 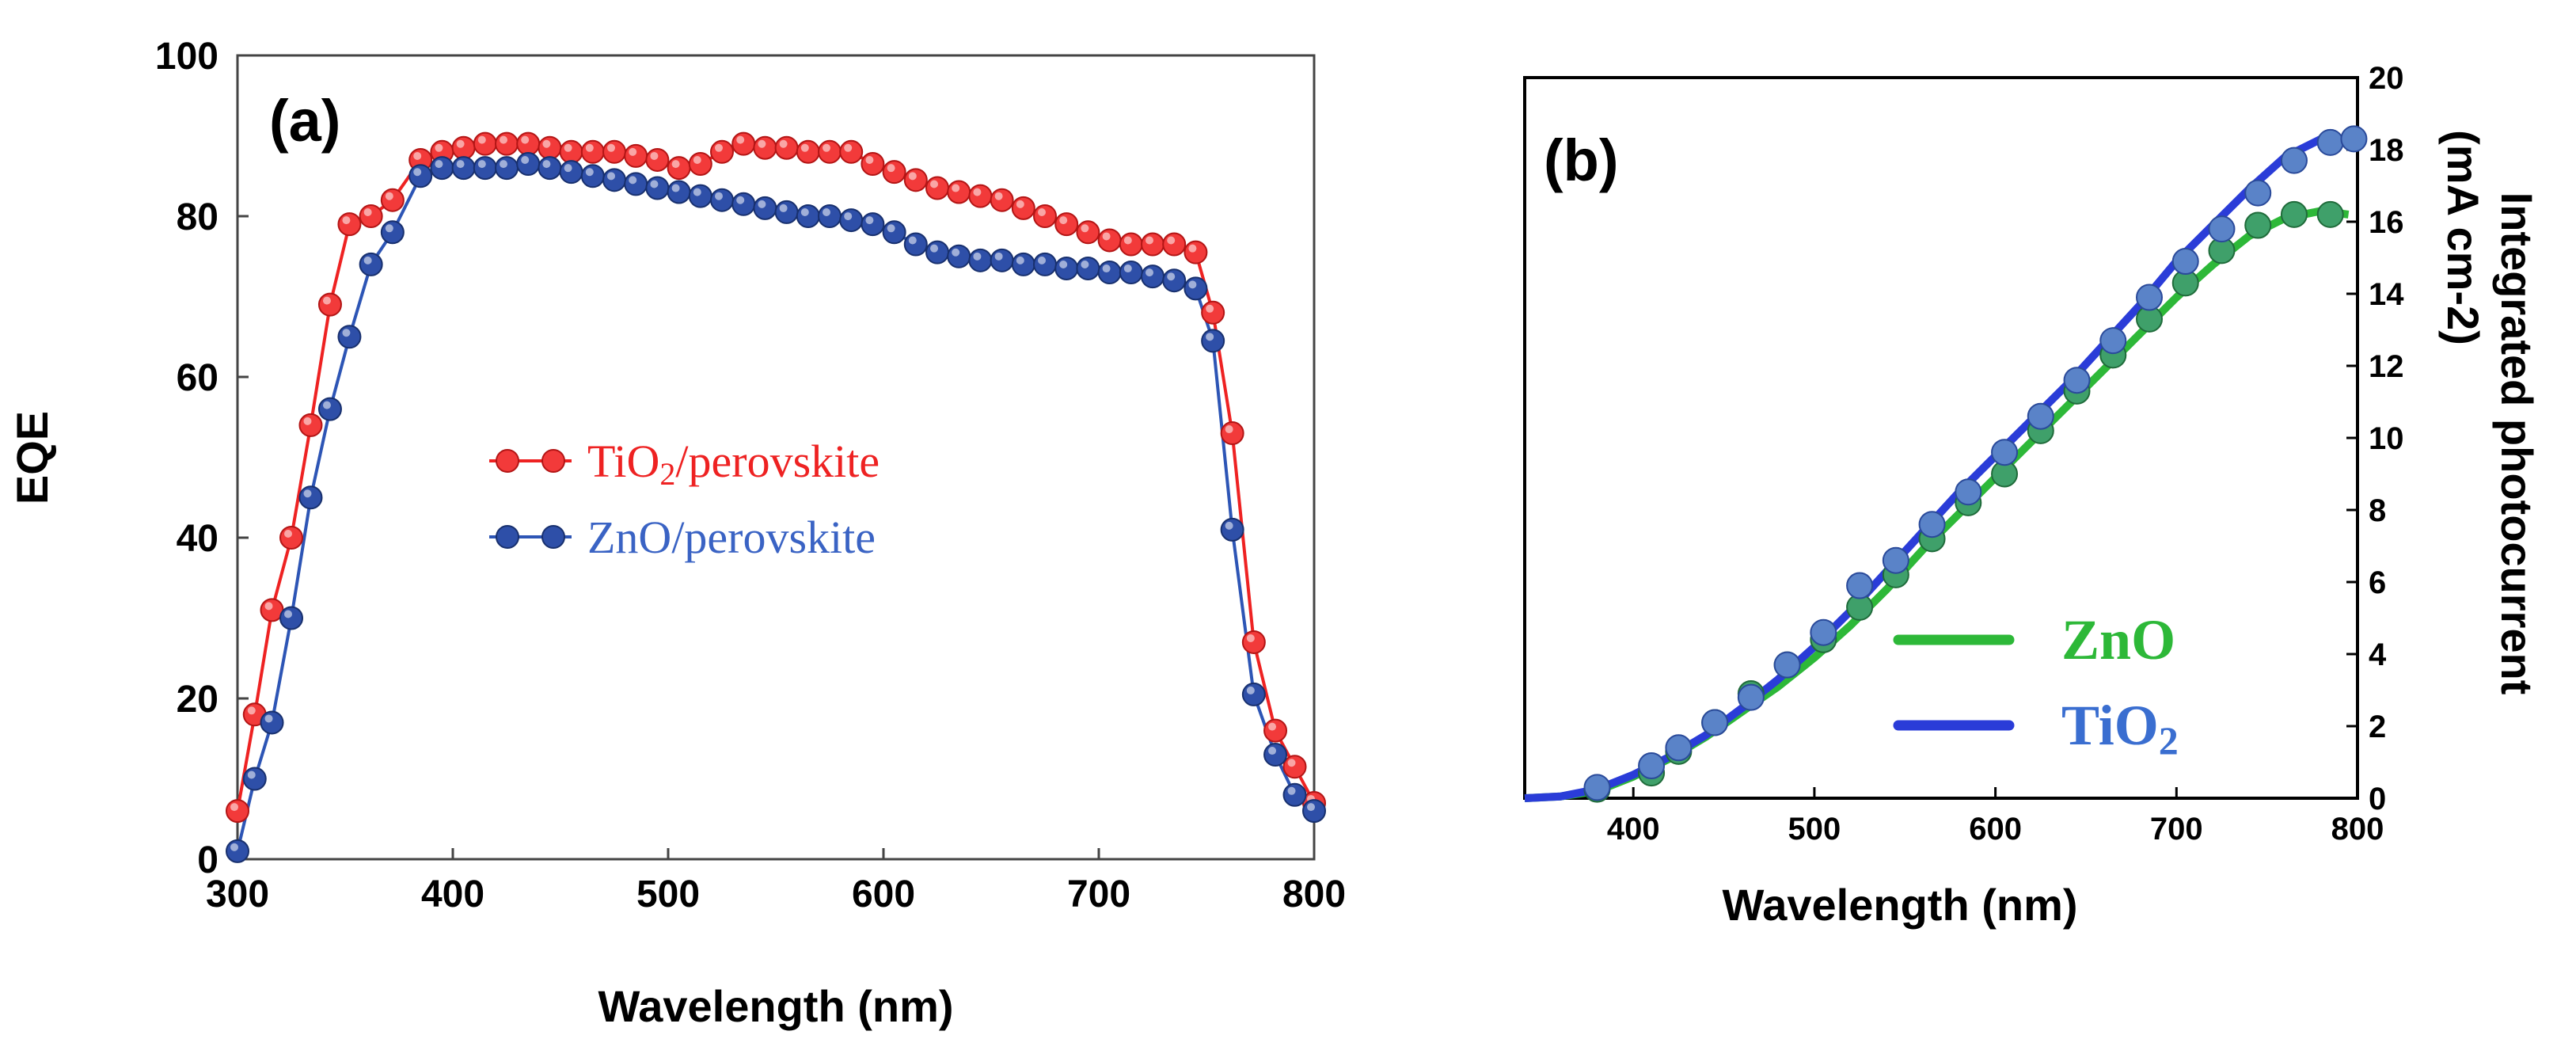 I want to click on y-tick-label: 8, so click(x=2377, y=510).